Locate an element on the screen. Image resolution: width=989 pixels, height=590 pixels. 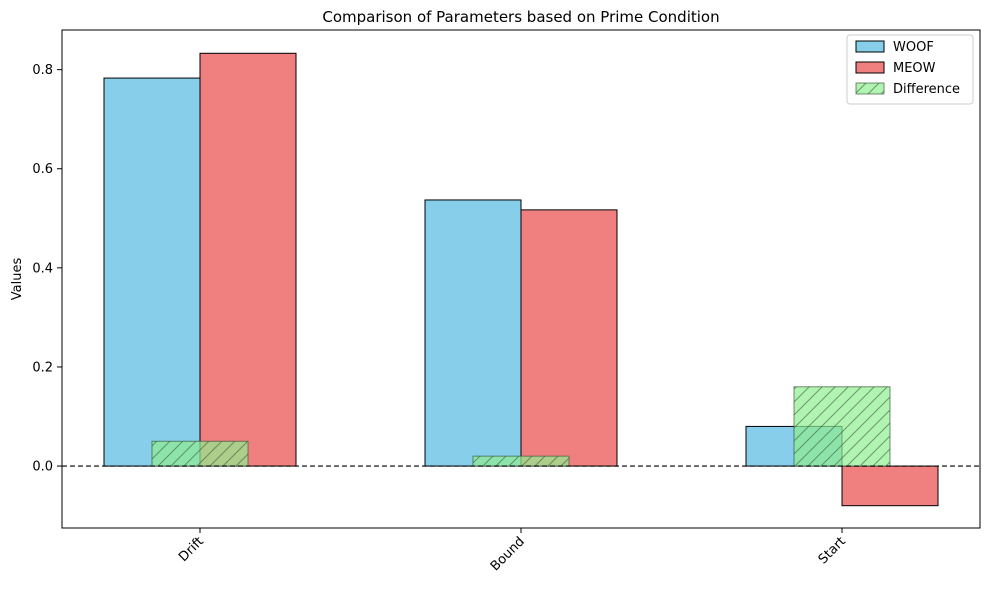
bar-meow-start is located at coordinates (890, 486).